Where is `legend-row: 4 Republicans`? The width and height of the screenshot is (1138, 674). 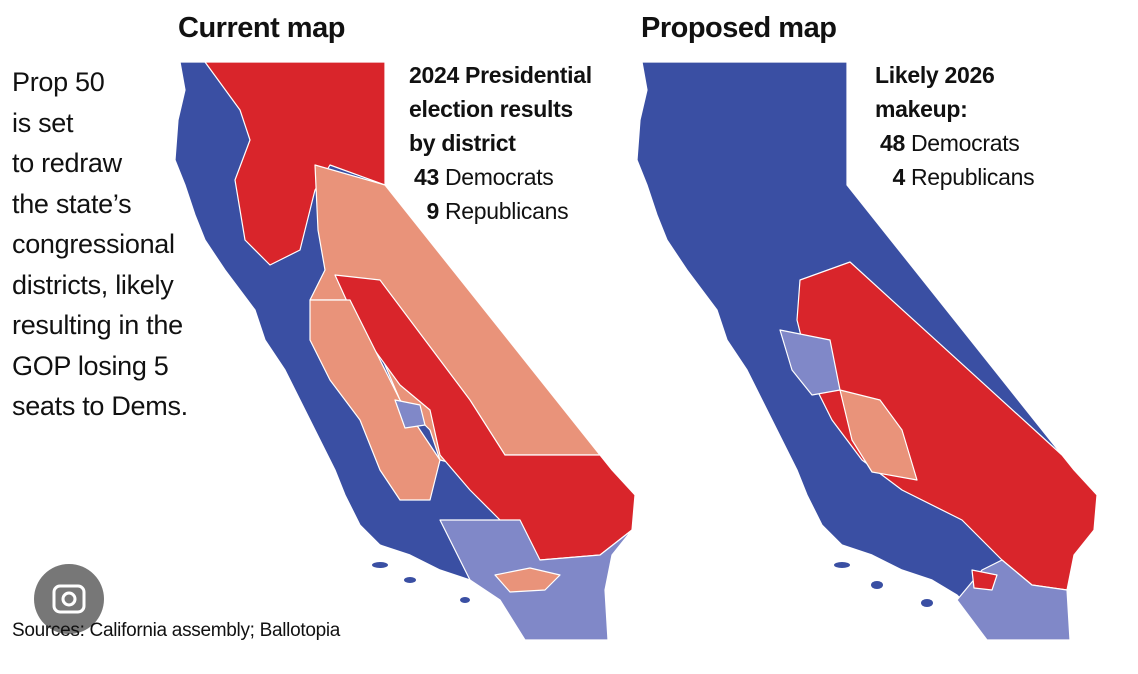
legend-row: 4 Republicans is located at coordinates (955, 177).